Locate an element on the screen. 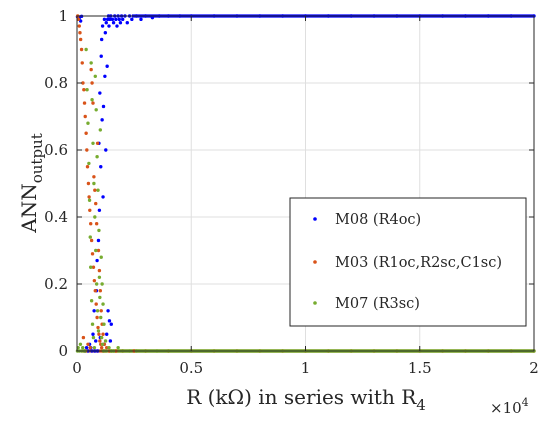  x-tick-labels: 0 0.5 1 1.5 2 is located at coordinates (305, 368).